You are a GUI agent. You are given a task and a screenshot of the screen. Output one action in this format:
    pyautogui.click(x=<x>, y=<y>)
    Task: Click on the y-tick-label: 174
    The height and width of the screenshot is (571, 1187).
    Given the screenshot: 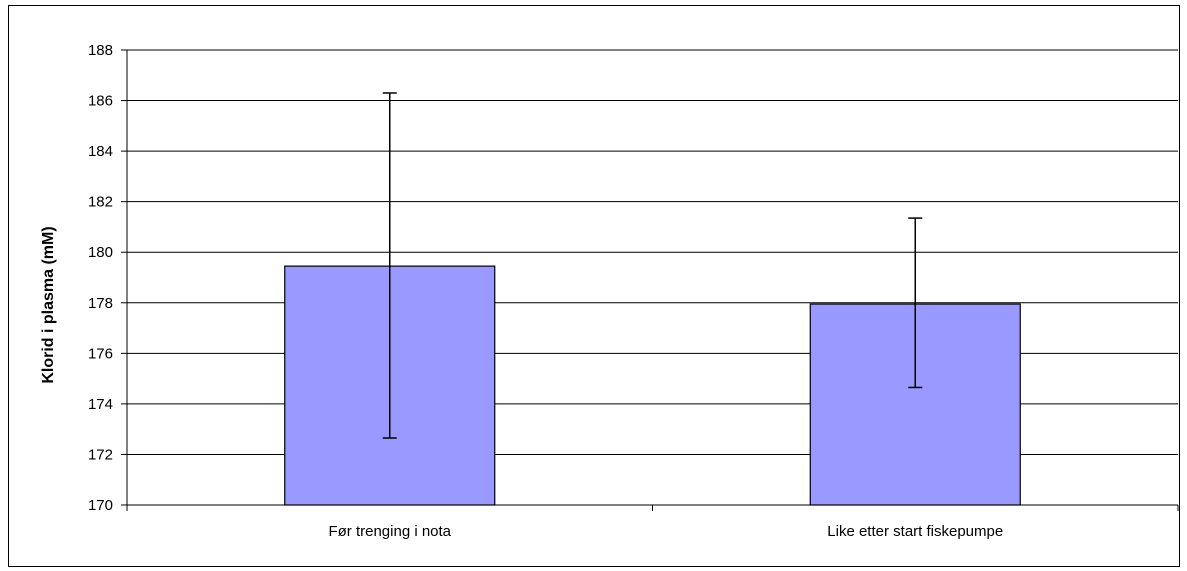 What is the action you would take?
    pyautogui.click(x=100, y=404)
    